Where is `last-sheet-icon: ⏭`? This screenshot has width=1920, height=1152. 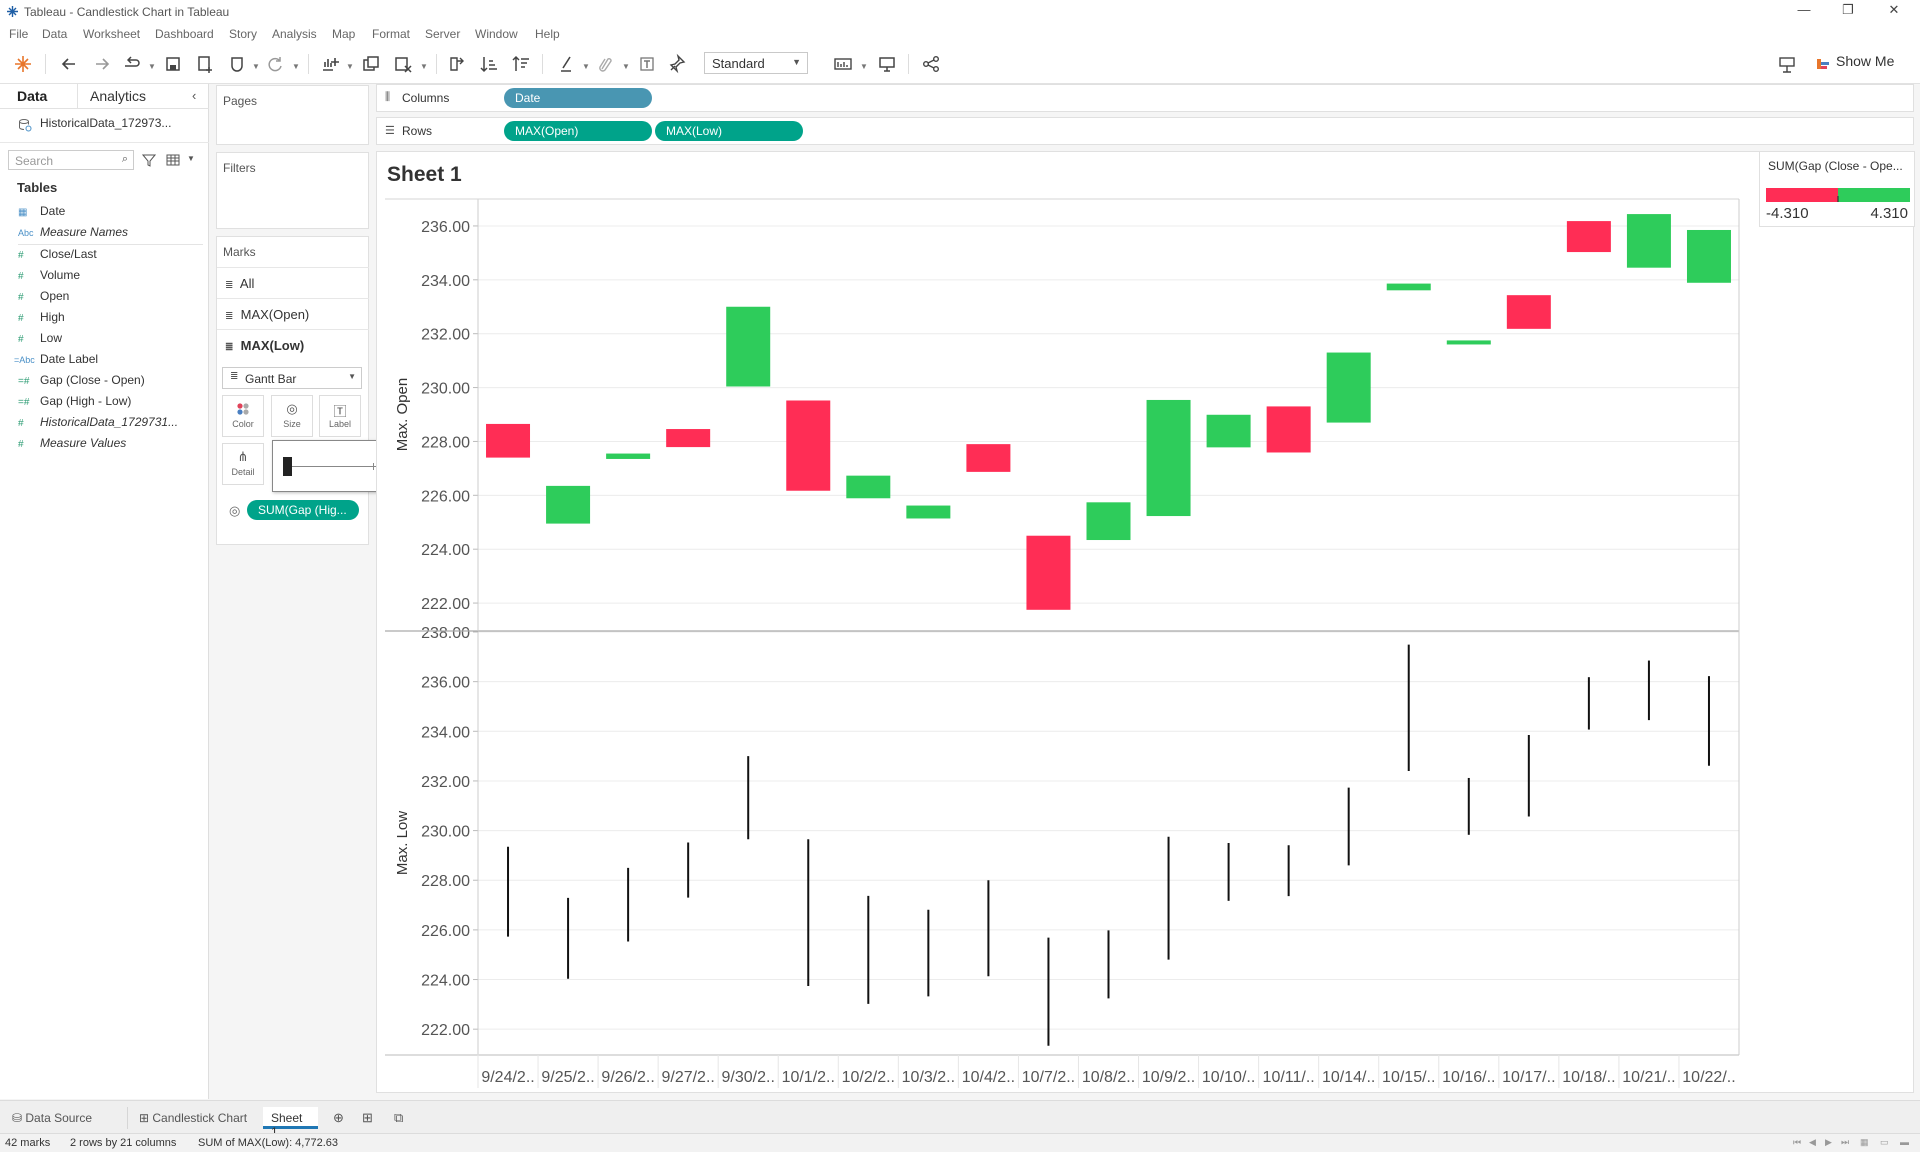 last-sheet-icon: ⏭ is located at coordinates (1845, 1142).